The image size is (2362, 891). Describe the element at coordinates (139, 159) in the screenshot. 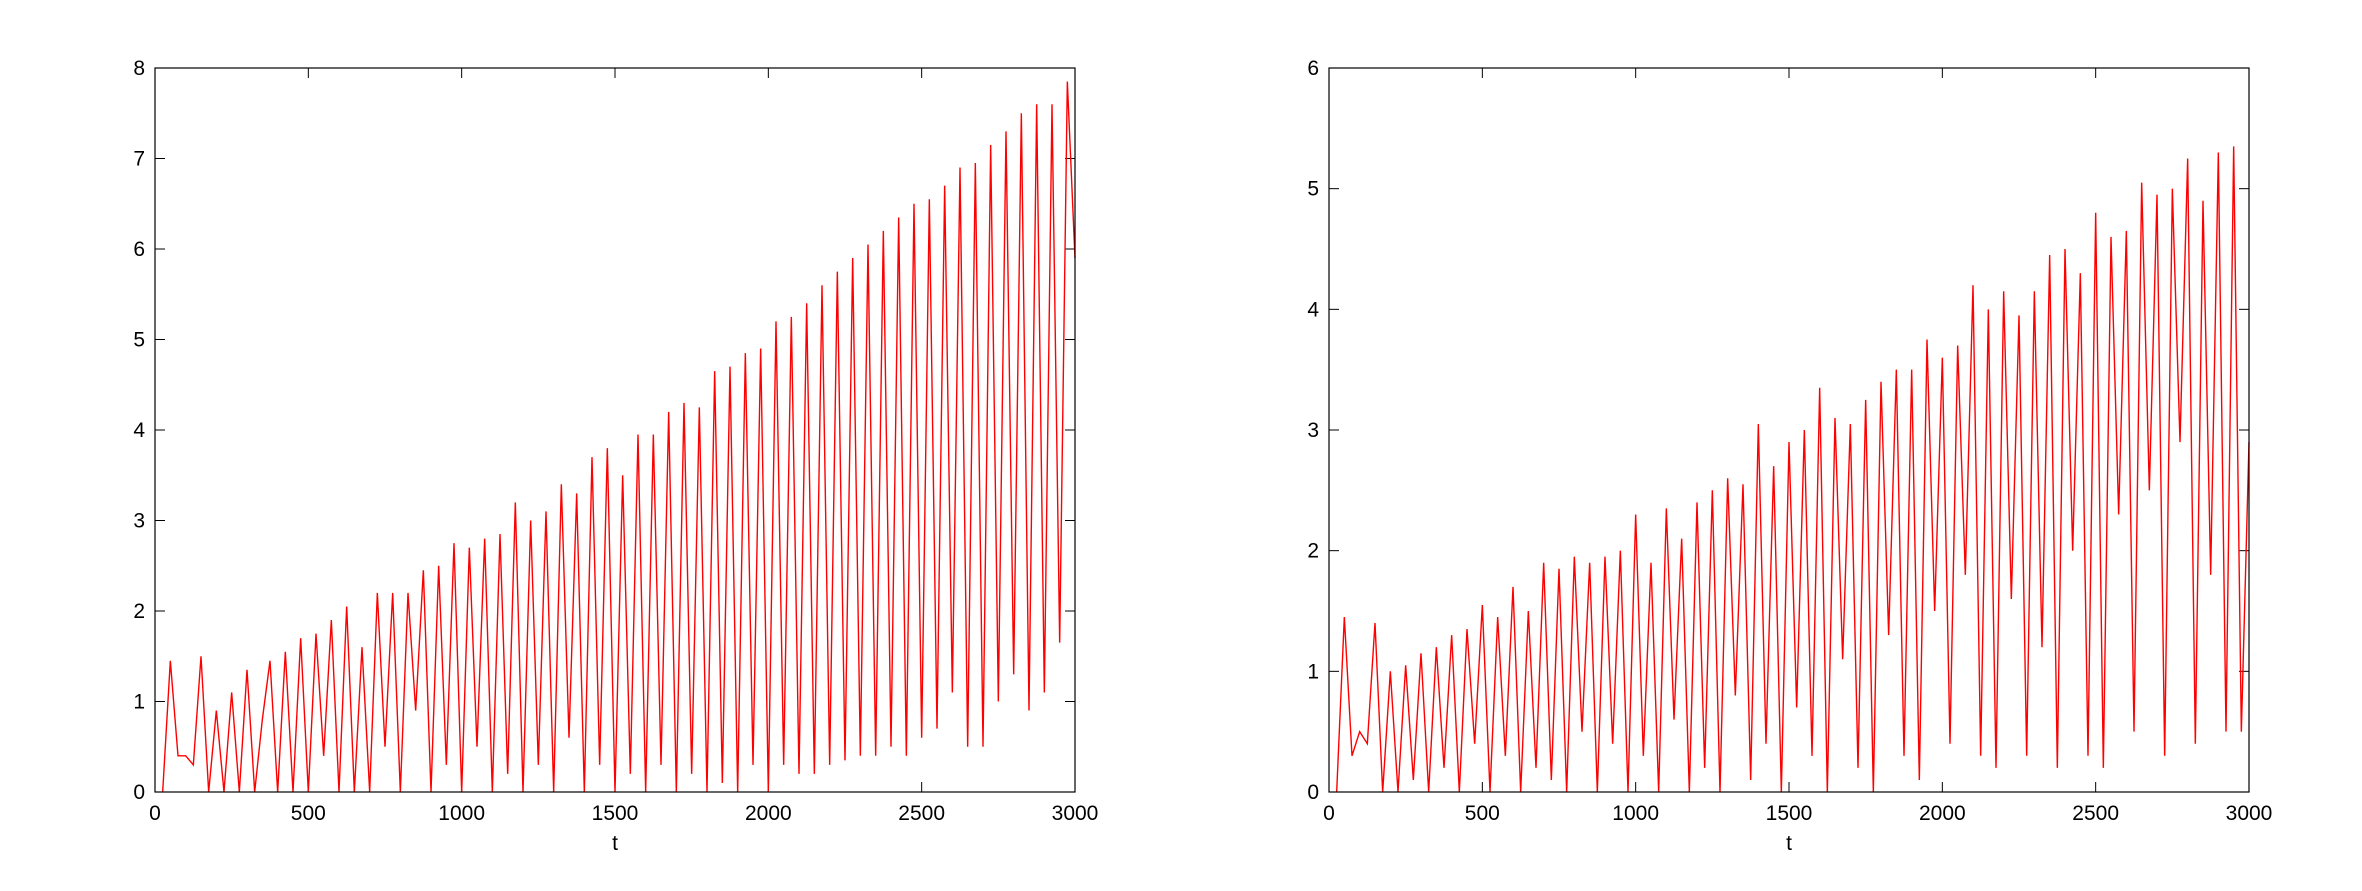

I see `y-tick-label: 7` at that location.